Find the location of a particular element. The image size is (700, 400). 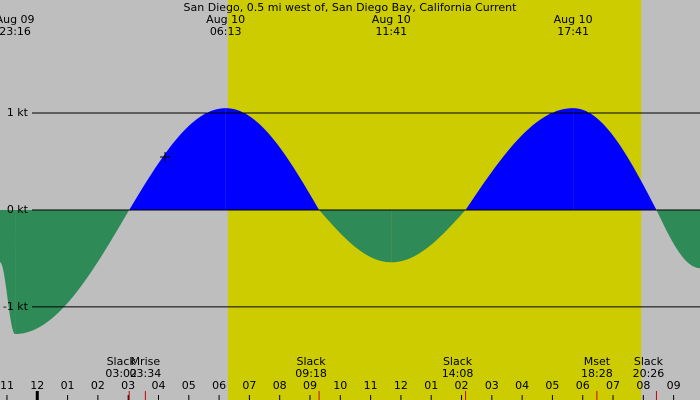

extreme-time: 06:13 is located at coordinates (226, 31).